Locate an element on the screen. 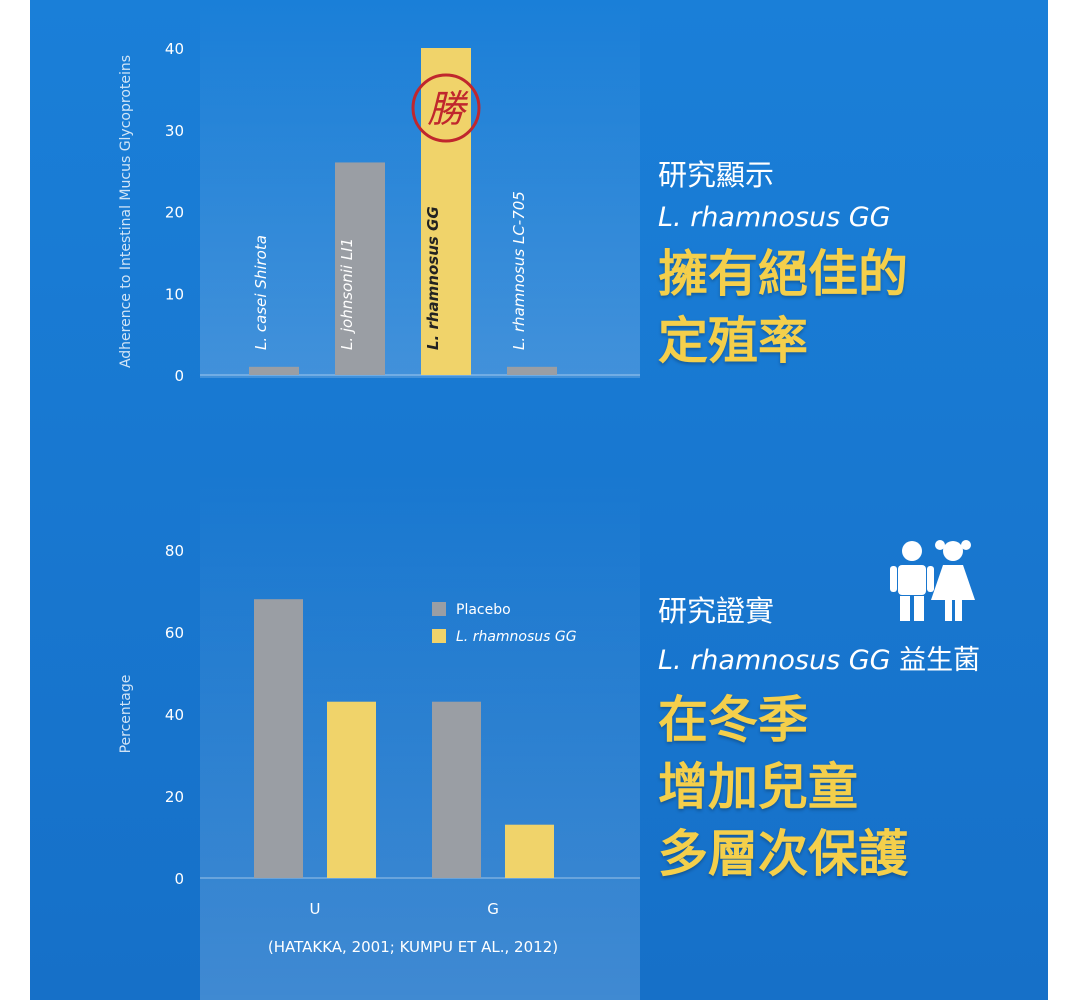  y-tick-label: 30 is located at coordinates (174, 131).